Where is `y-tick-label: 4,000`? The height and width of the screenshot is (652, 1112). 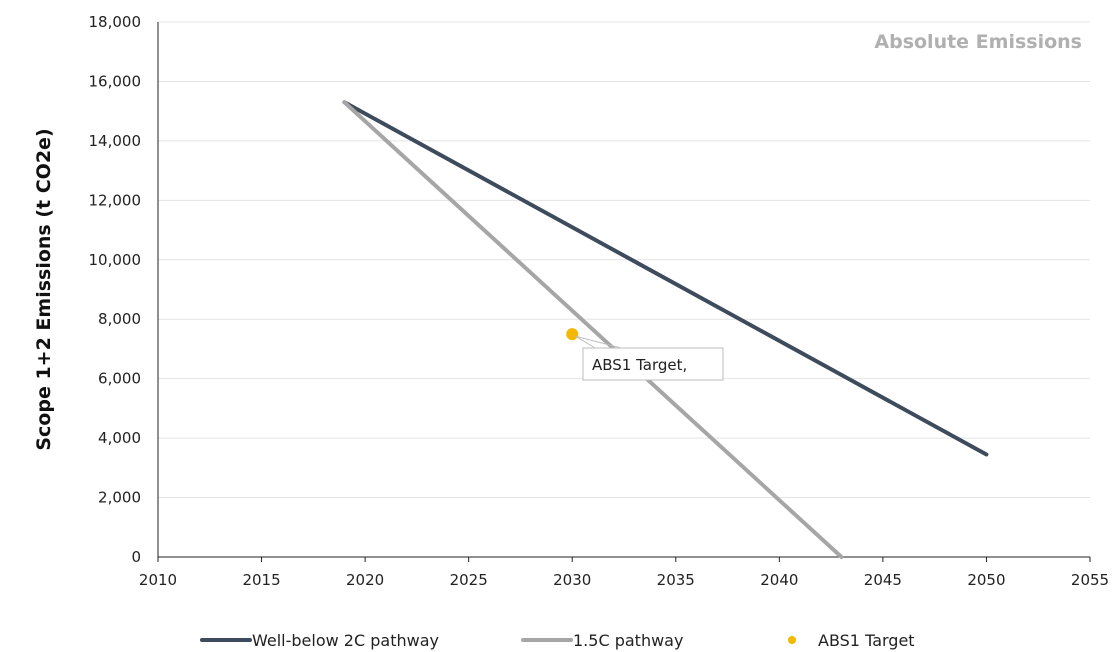 y-tick-label: 4,000 is located at coordinates (119, 438).